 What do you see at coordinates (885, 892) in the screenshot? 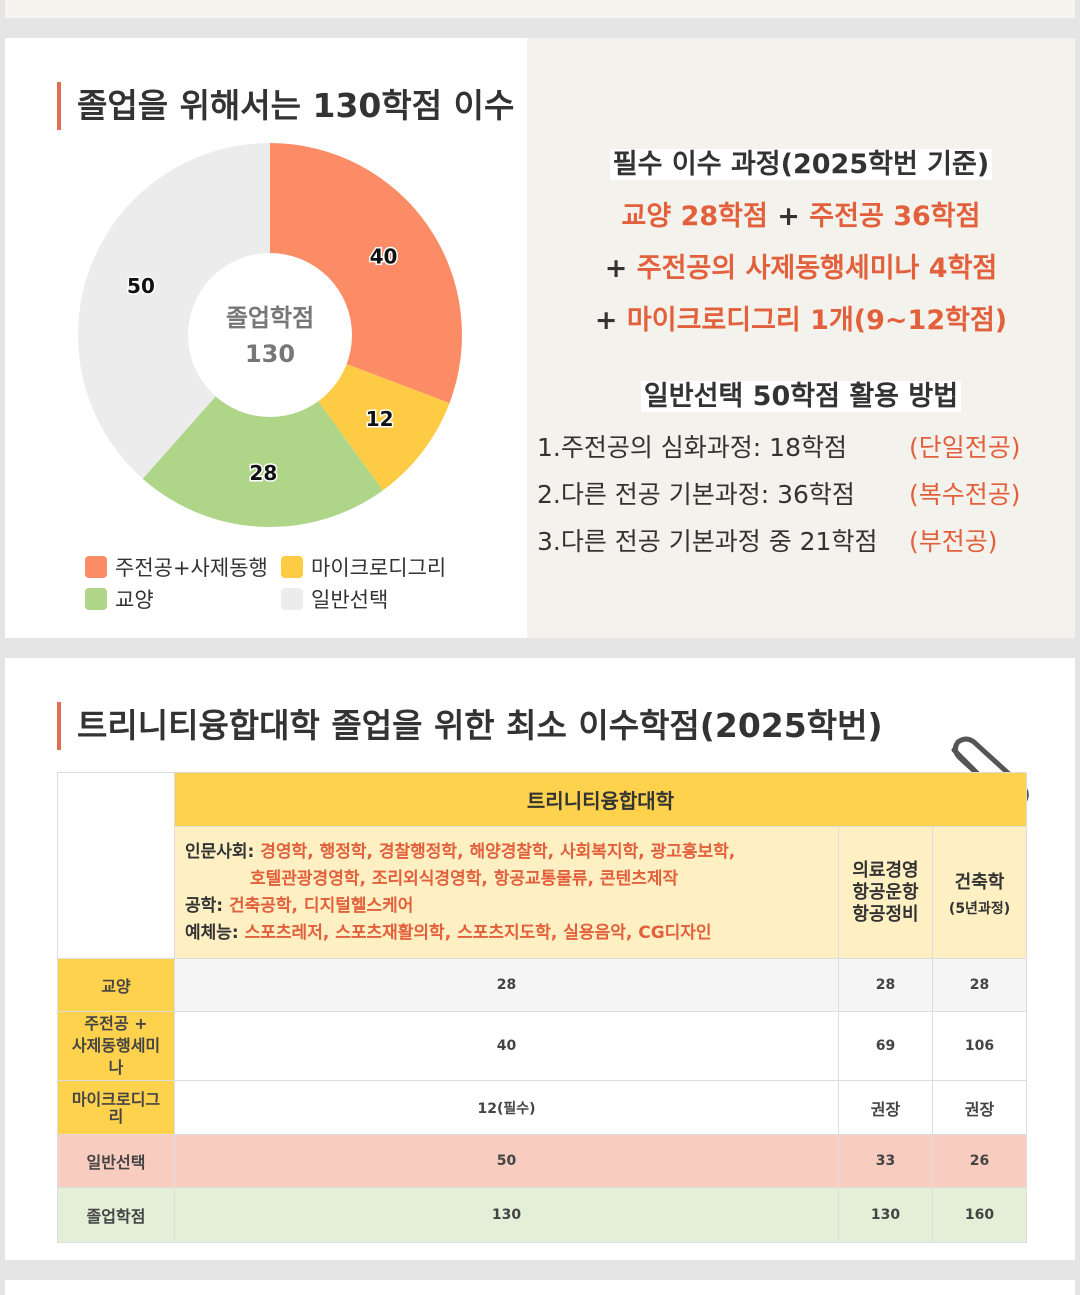
I see `column-group-aviation: 의료경영 항공운항 항공정비` at bounding box center [885, 892].